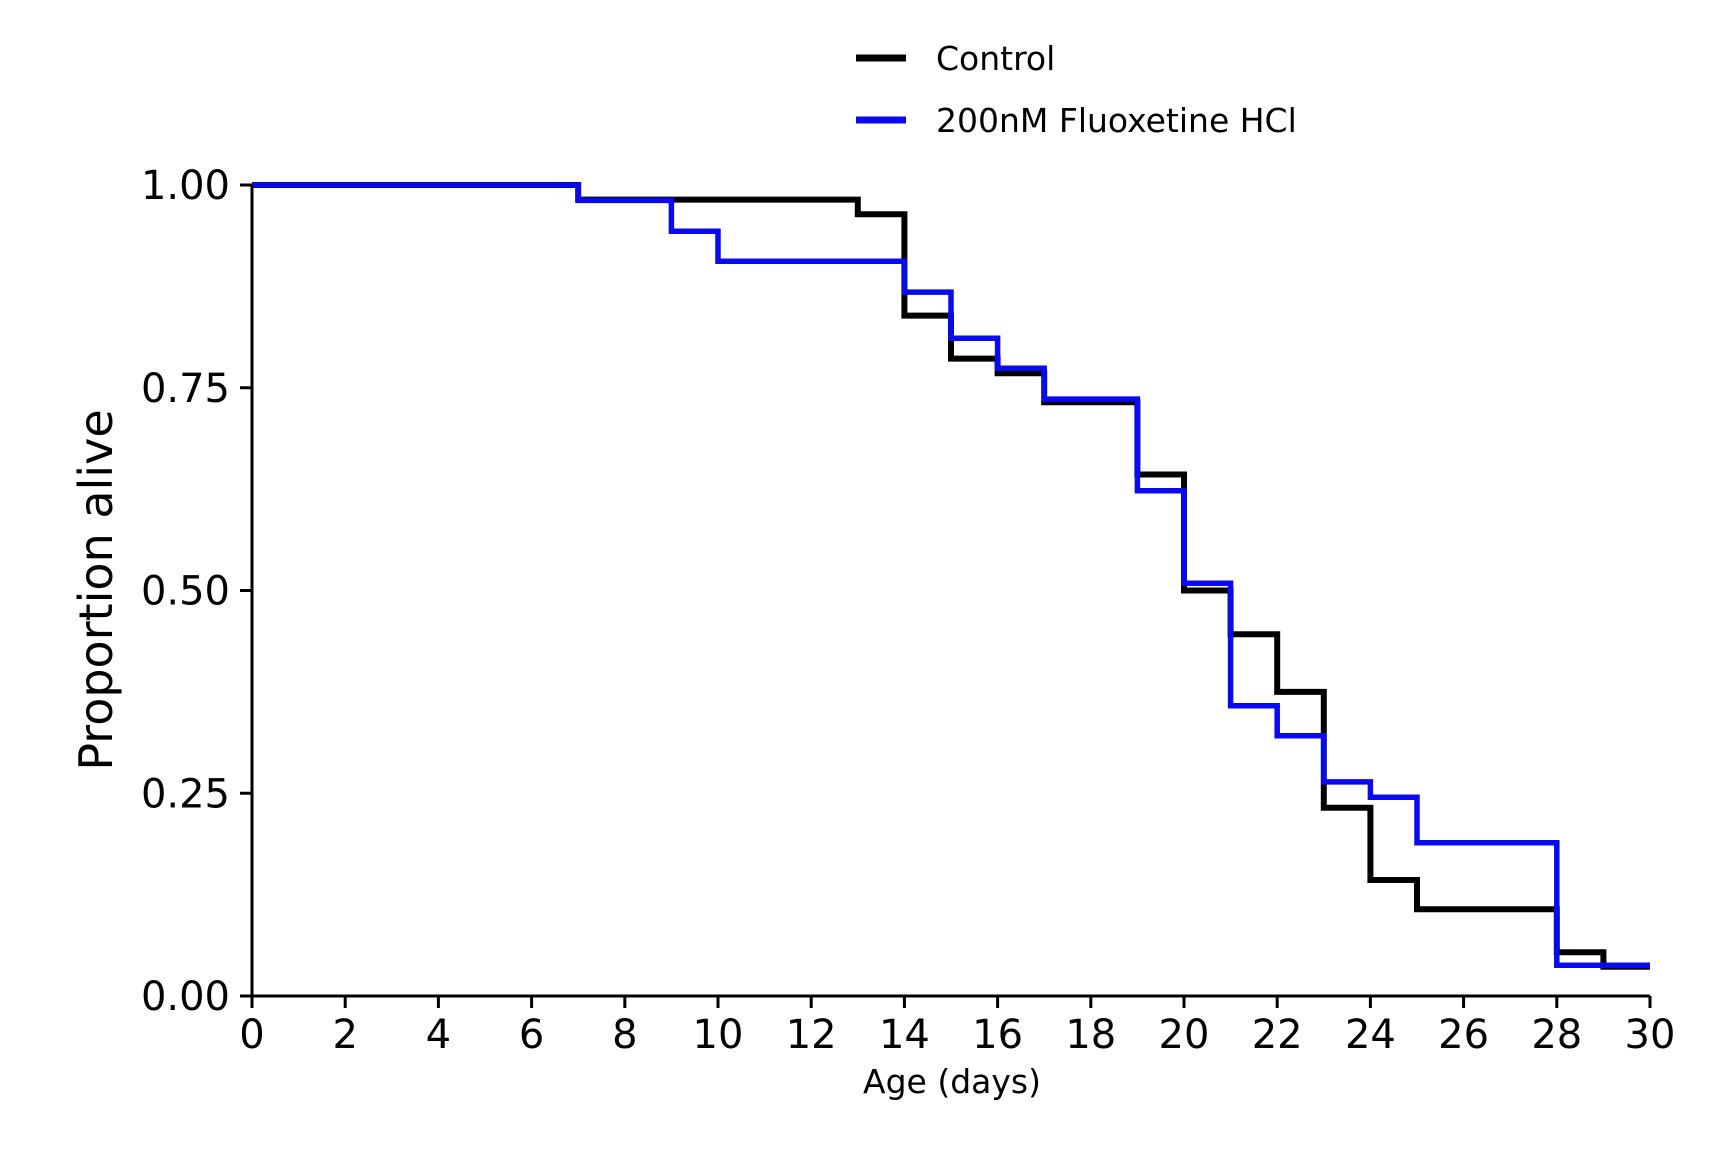 This screenshot has width=1732, height=1170. I want to click on y-ticks: 0.00 0.25 0.50 0.75 1.00, so click(196, 591).